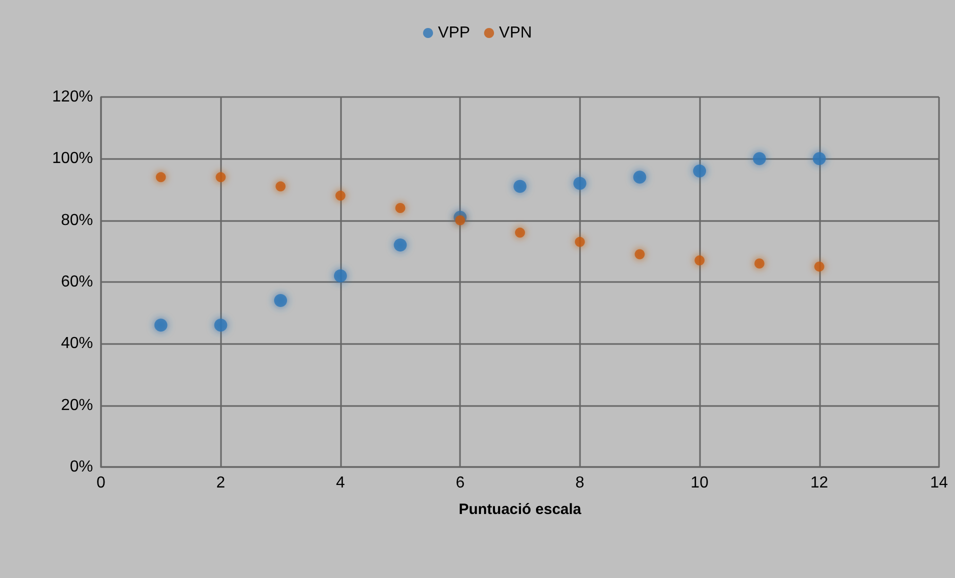  I want to click on x-tick-label: 2, so click(221, 483).